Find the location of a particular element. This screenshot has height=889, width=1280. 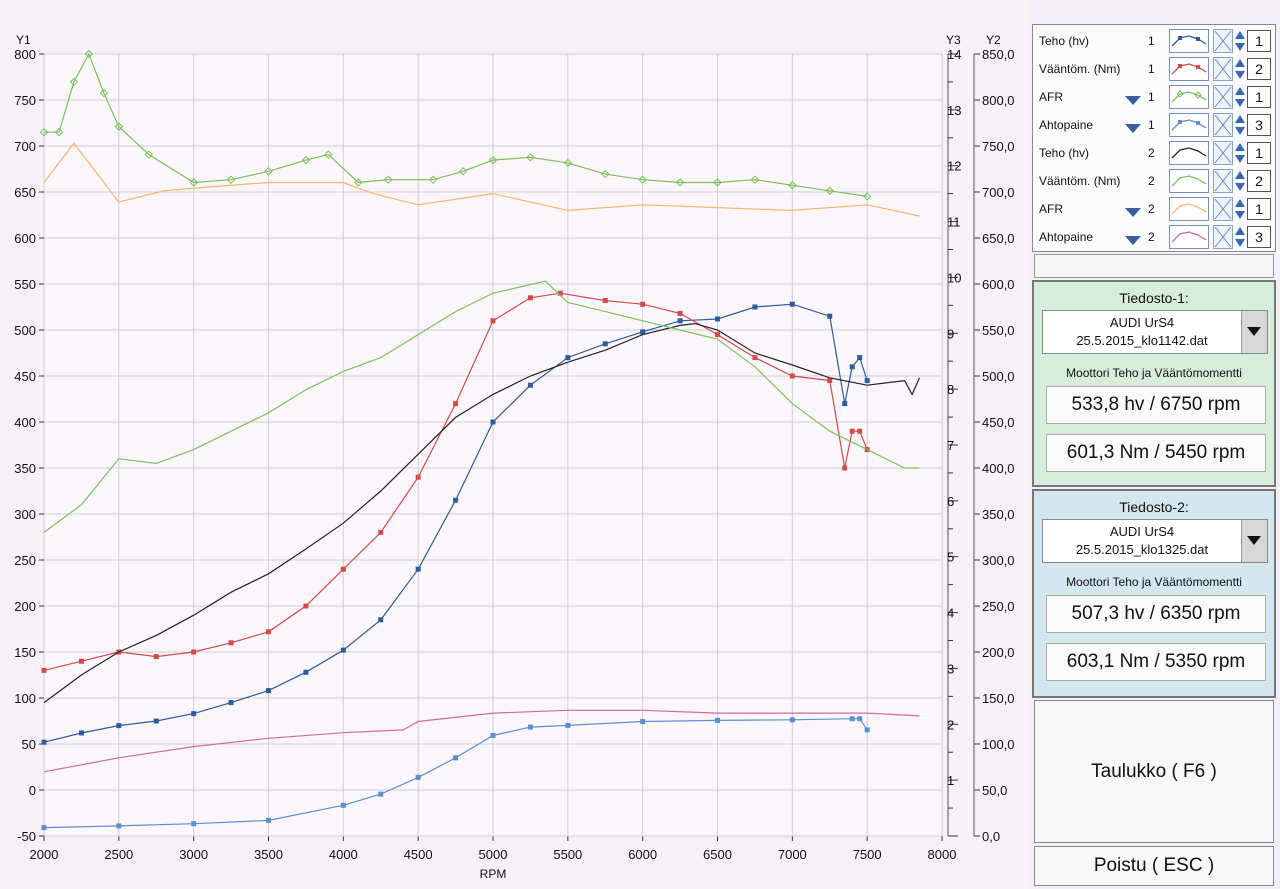

y1-tick-label: 650 is located at coordinates (25, 192).